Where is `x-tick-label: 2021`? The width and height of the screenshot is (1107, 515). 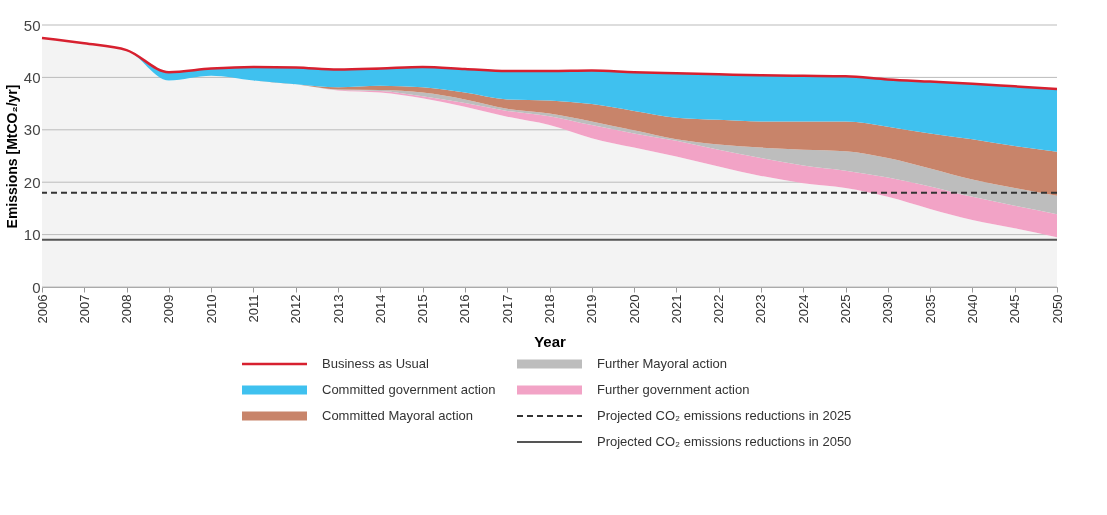 x-tick-label: 2021 is located at coordinates (676, 309).